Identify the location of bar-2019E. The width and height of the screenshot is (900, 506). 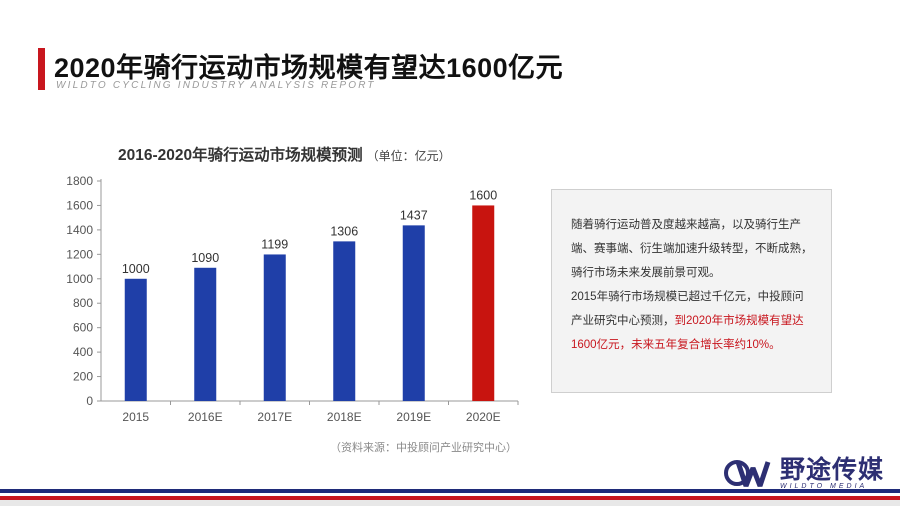
(413, 313).